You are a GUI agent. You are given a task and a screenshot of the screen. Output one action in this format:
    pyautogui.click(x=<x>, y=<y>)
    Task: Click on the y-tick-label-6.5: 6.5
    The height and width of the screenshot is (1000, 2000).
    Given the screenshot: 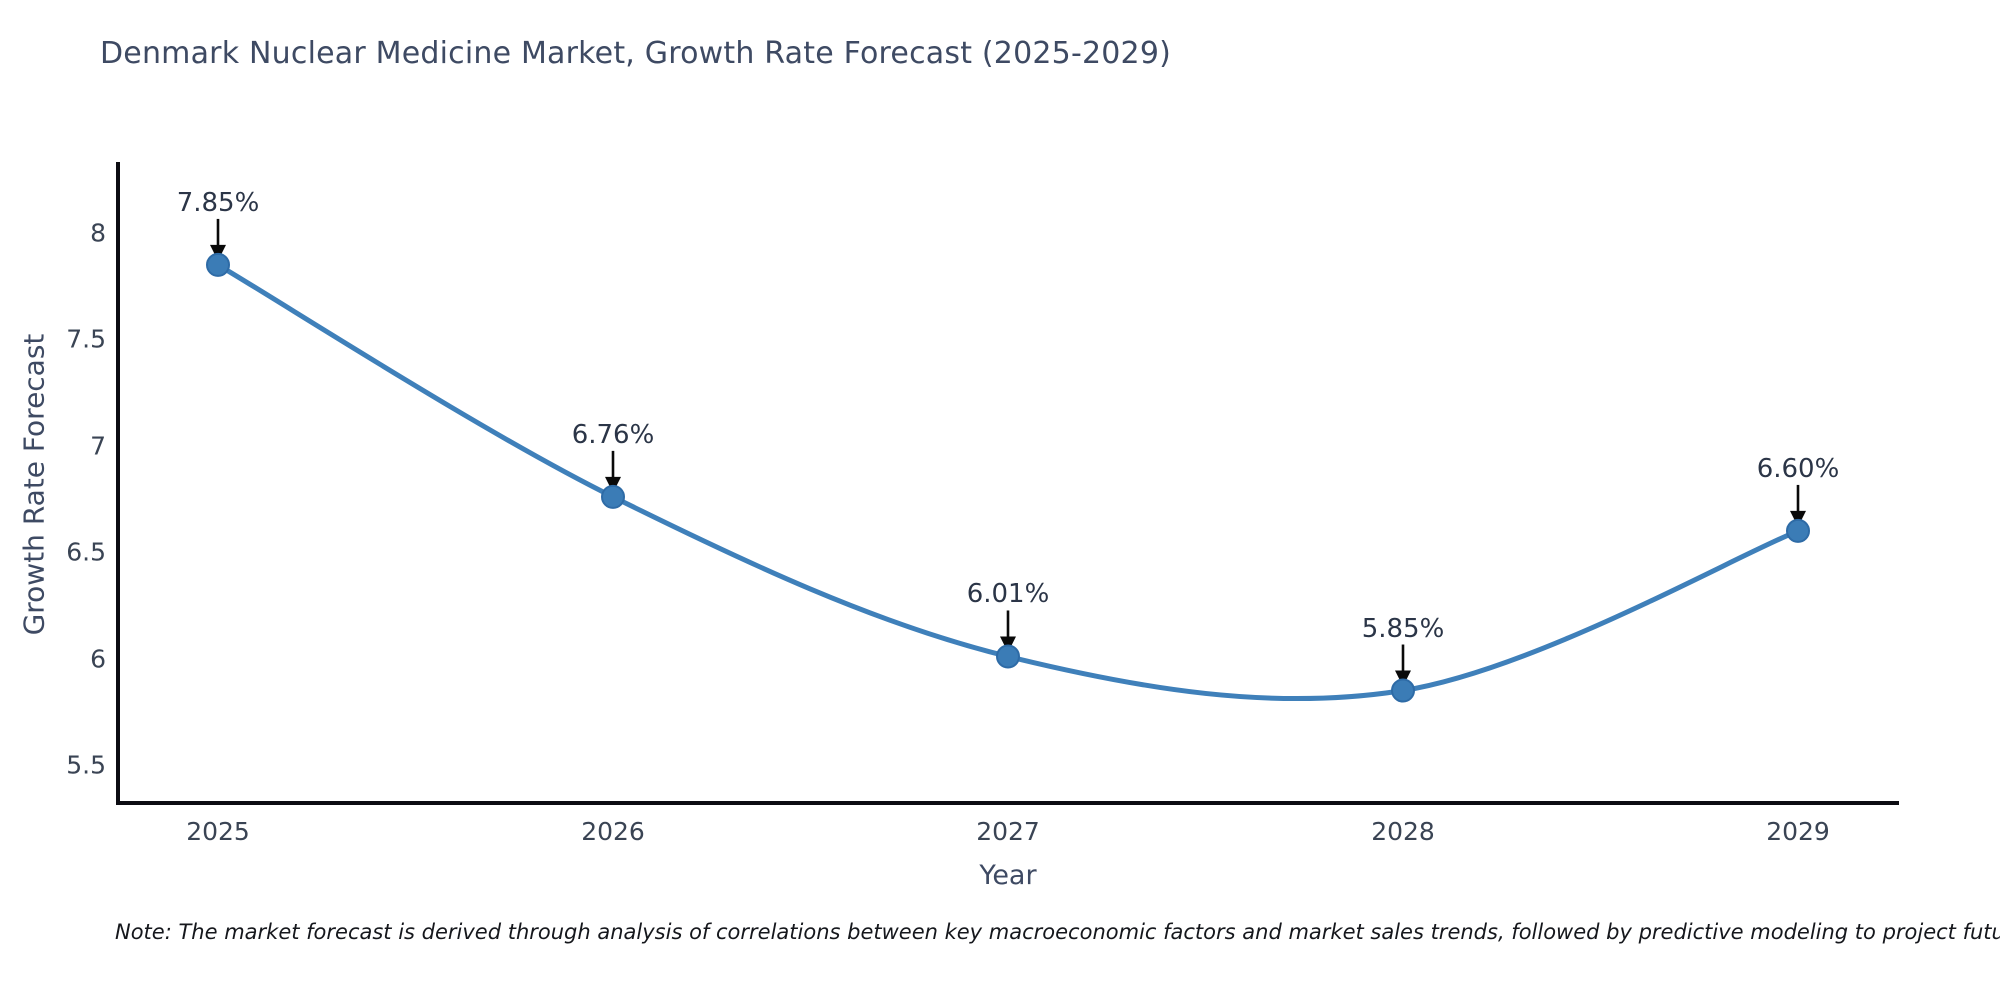 What is the action you would take?
    pyautogui.click(x=86, y=552)
    